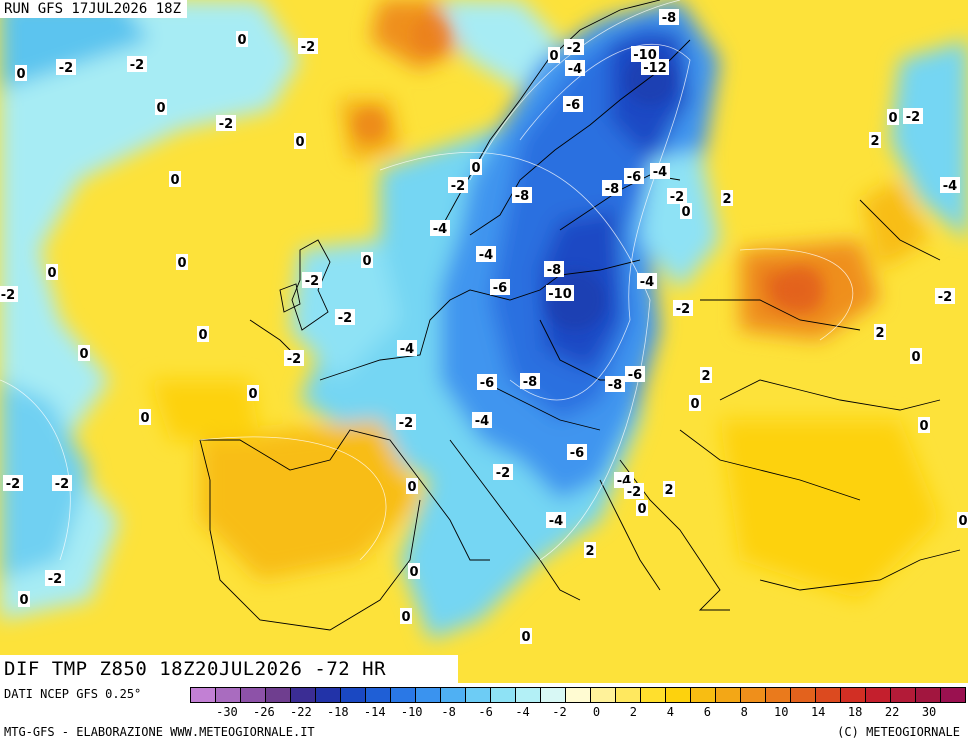 This screenshot has height=745, width=968. I want to click on legend-tick-label: -6, so click(485, 712).